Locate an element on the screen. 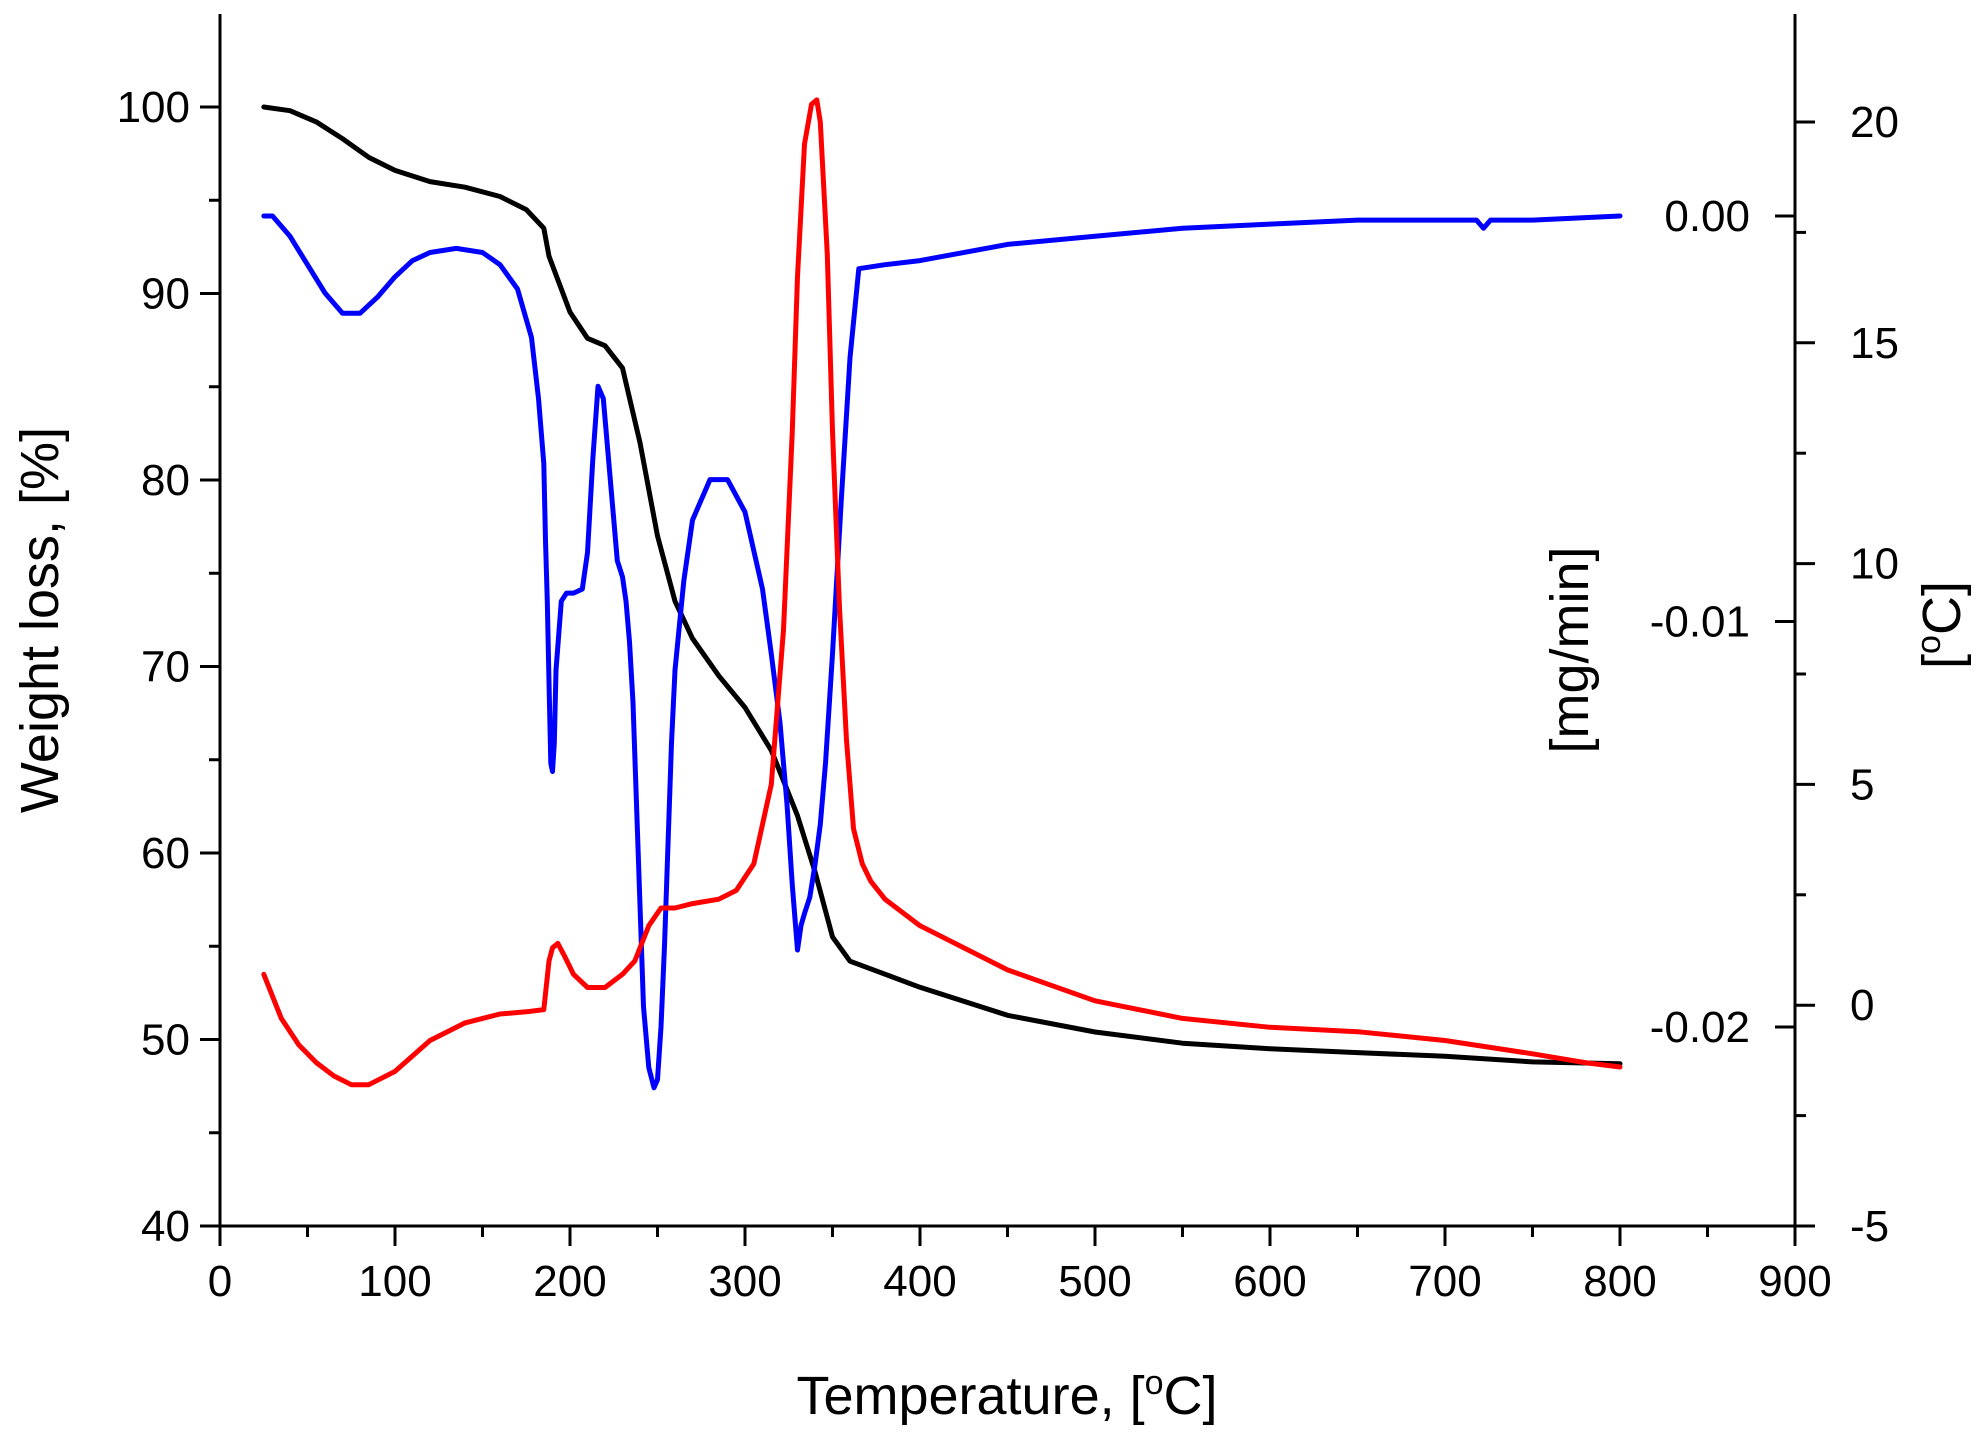 Image resolution: width=1978 pixels, height=1436 pixels. left-tick-label: 50 is located at coordinates (165, 1040).